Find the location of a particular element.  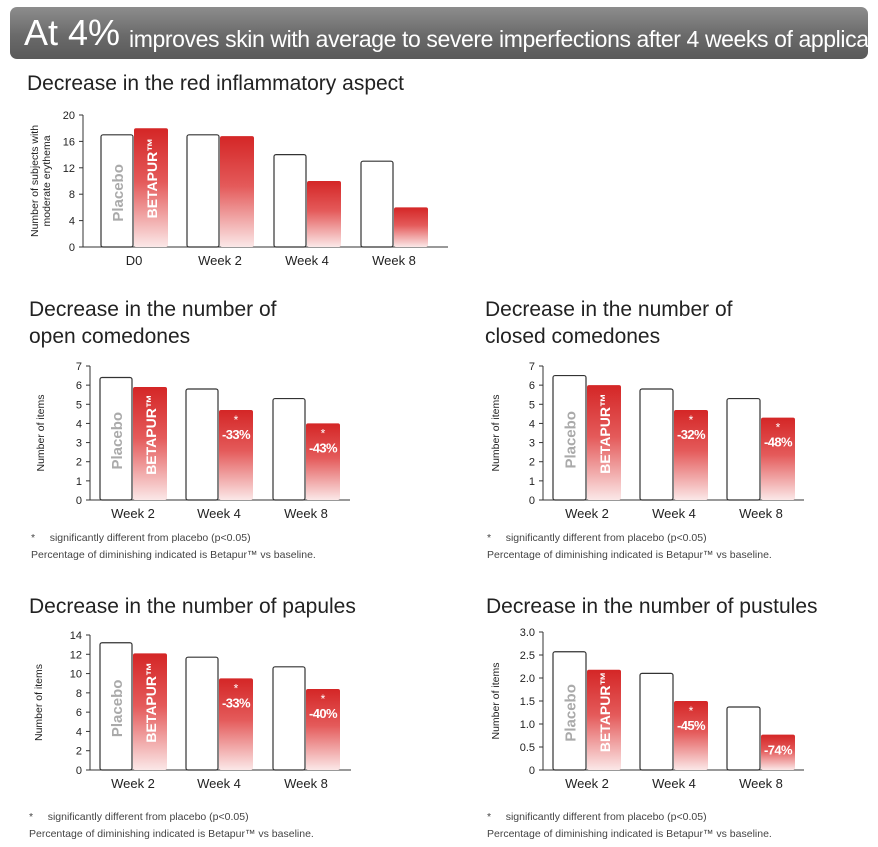

x-tick-label: D0 is located at coordinates (134, 260).